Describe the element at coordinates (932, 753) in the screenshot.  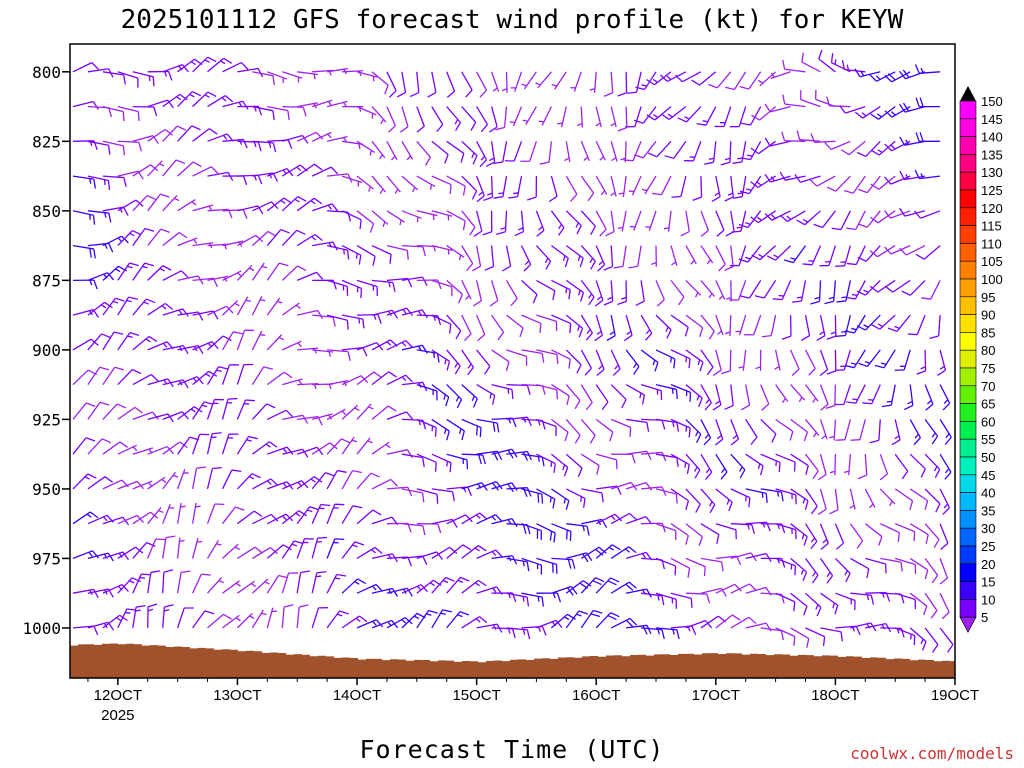
I see `credit-link: coolwx.com/models` at that location.